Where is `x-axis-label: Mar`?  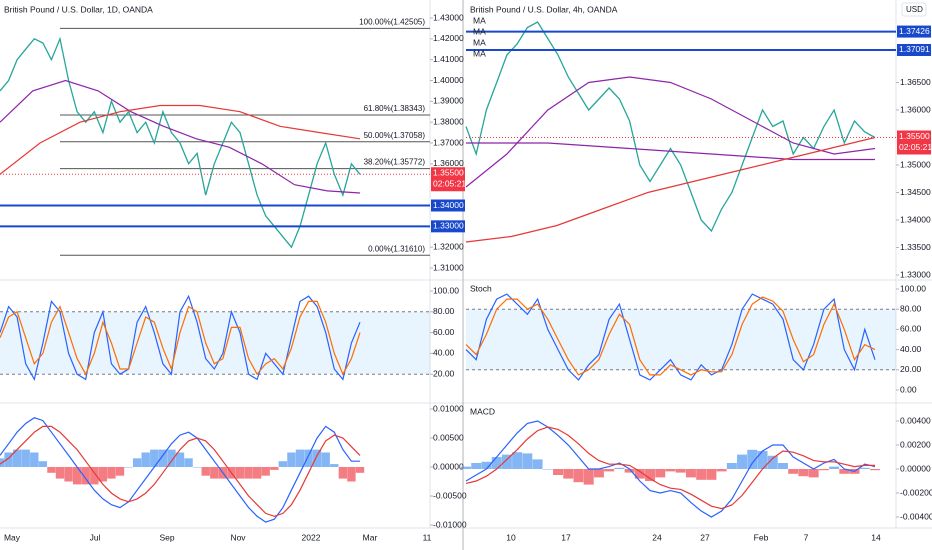
x-axis-label: Mar is located at coordinates (370, 537).